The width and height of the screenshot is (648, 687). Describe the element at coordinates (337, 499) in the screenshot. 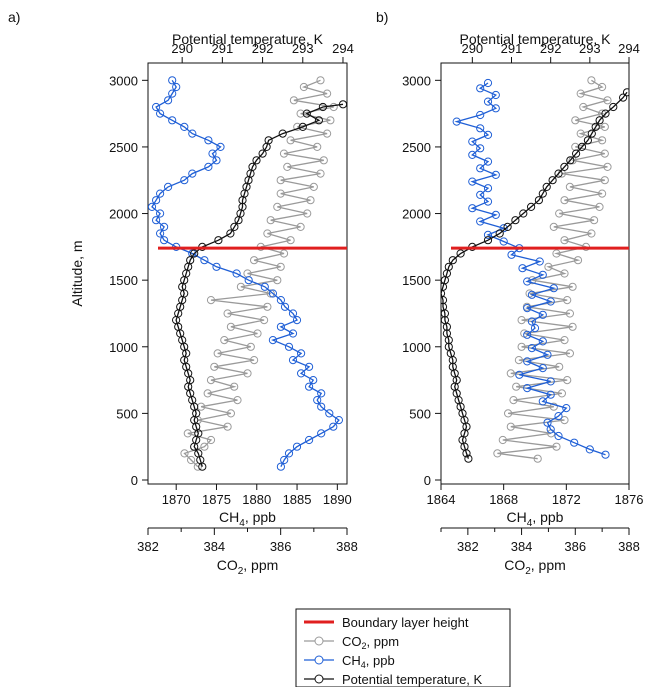

I see `ch4-tick-label: 1890` at that location.